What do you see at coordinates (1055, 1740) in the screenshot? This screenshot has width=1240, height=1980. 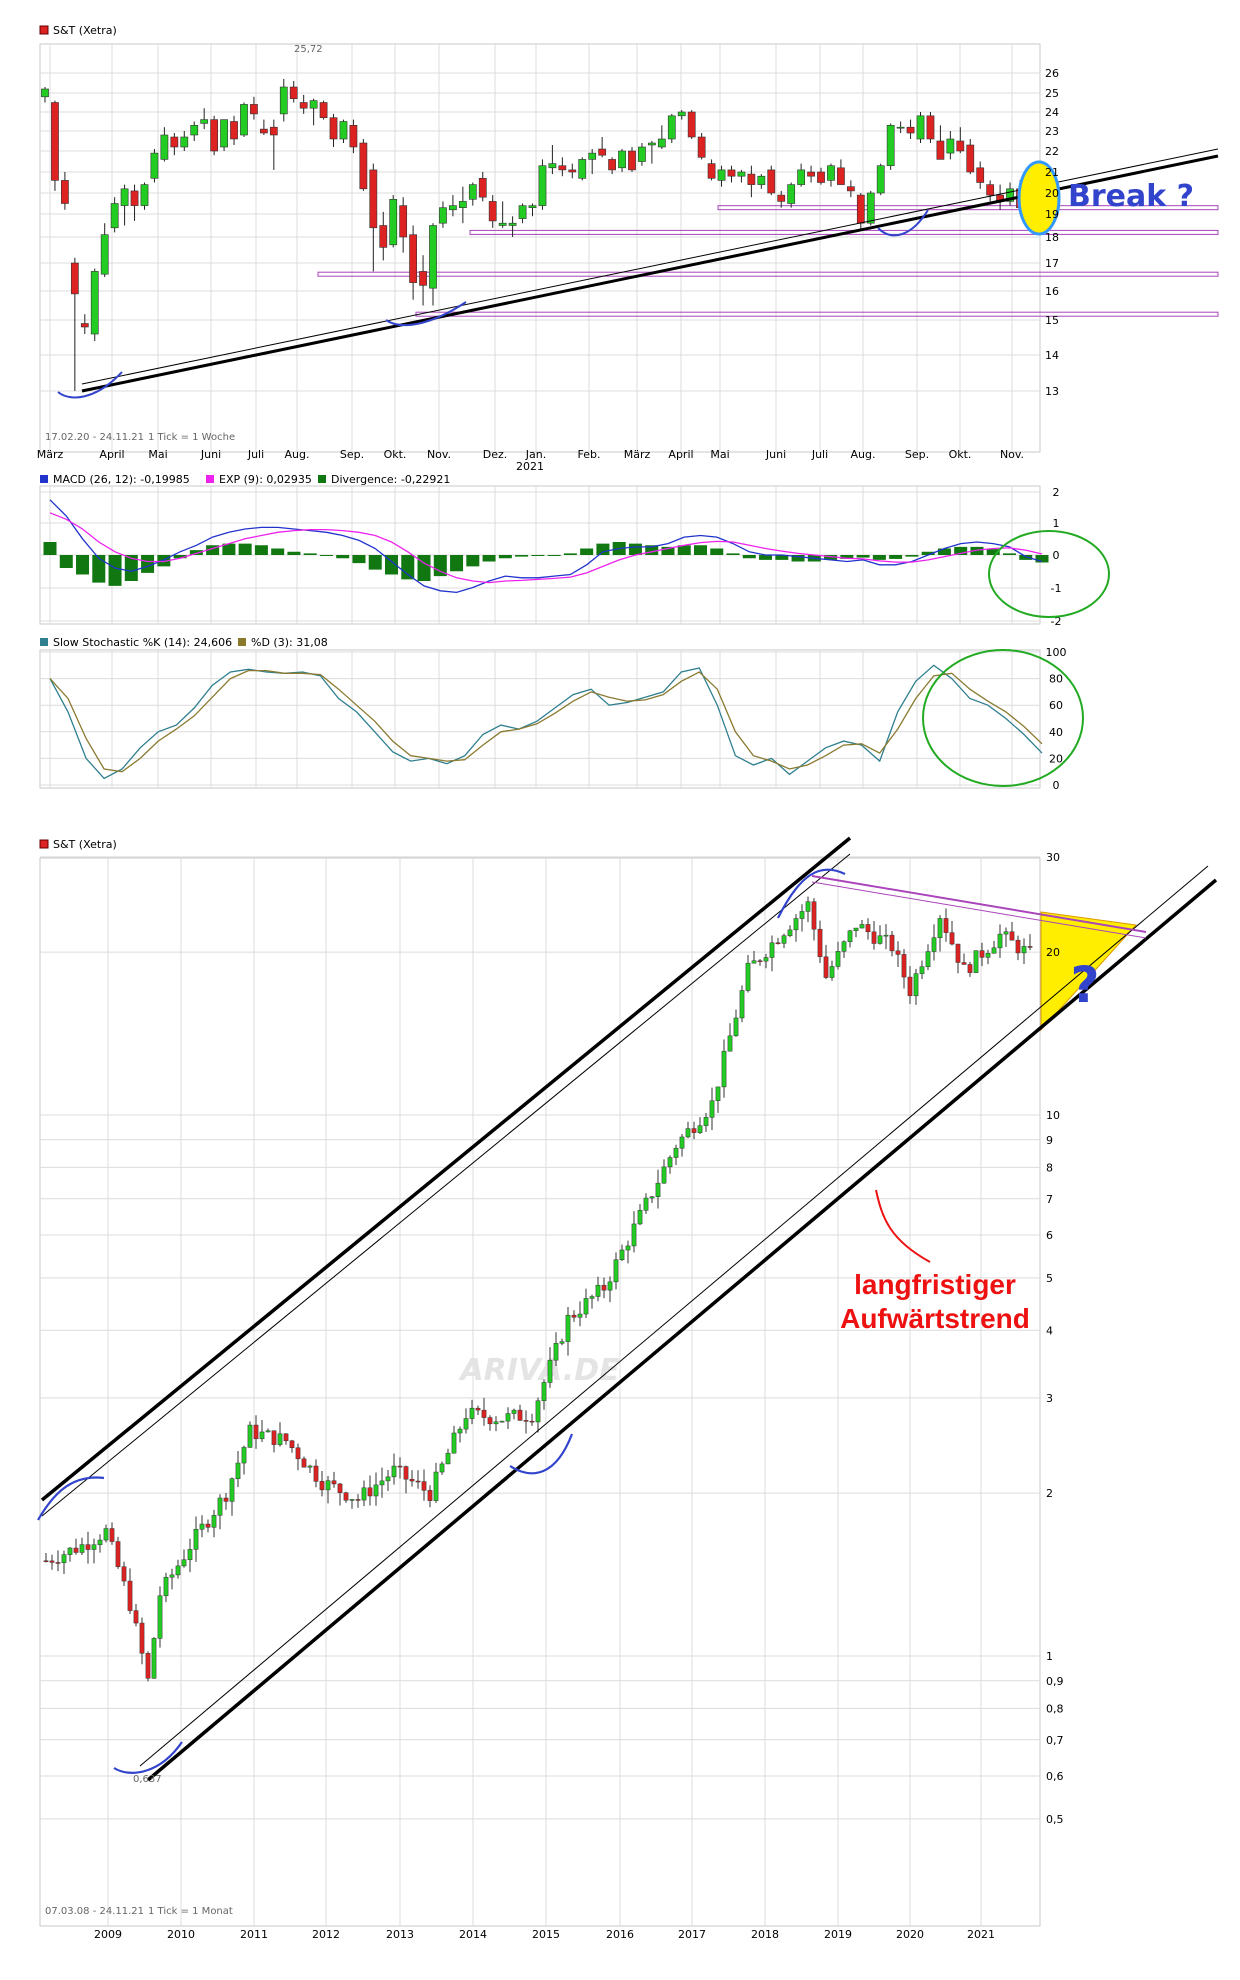 I see `monthly-y-tick: 0,7` at bounding box center [1055, 1740].